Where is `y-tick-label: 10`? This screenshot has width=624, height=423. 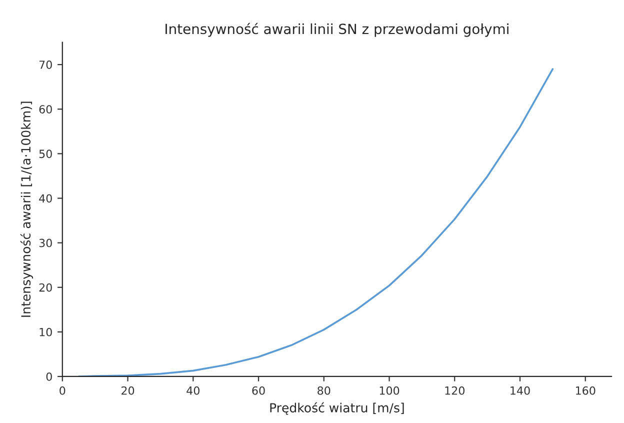 y-tick-label: 10 is located at coordinates (46, 332).